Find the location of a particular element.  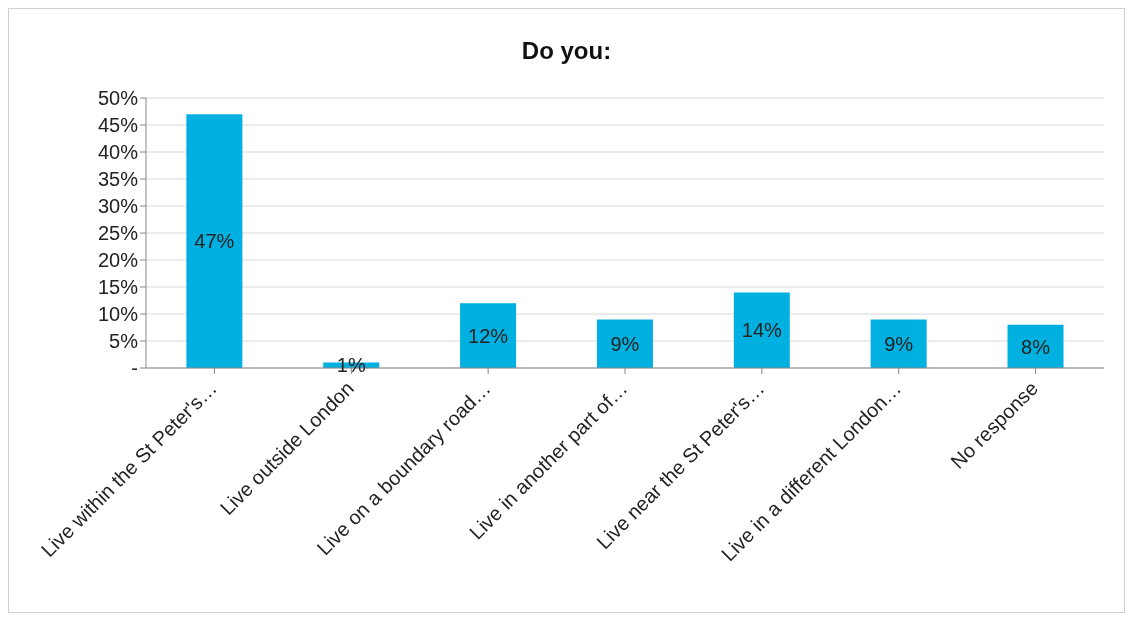

y-tick-label: 35% is located at coordinates (118, 179).